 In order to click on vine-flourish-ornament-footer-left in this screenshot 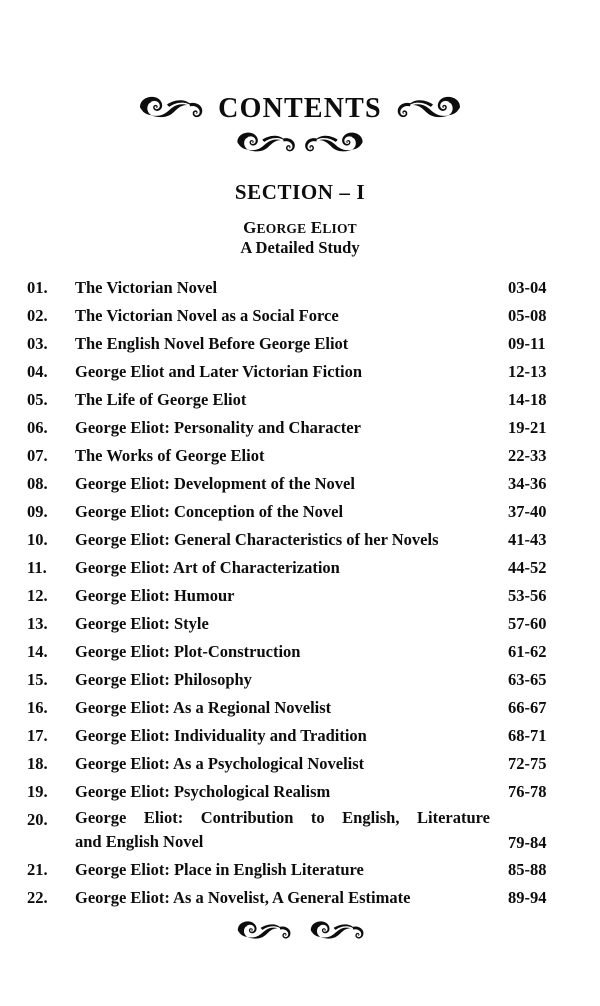, I will do `click(264, 932)`.